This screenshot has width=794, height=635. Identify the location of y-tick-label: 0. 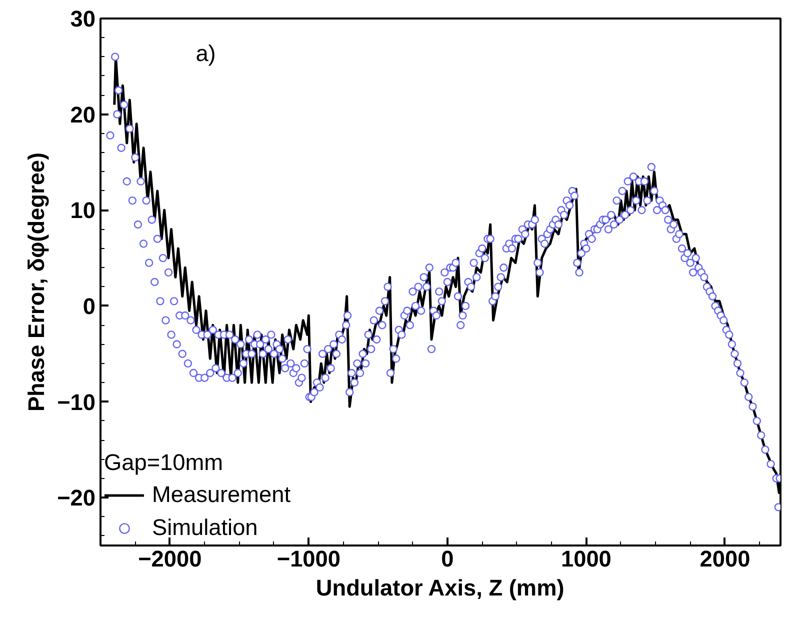
(89, 305).